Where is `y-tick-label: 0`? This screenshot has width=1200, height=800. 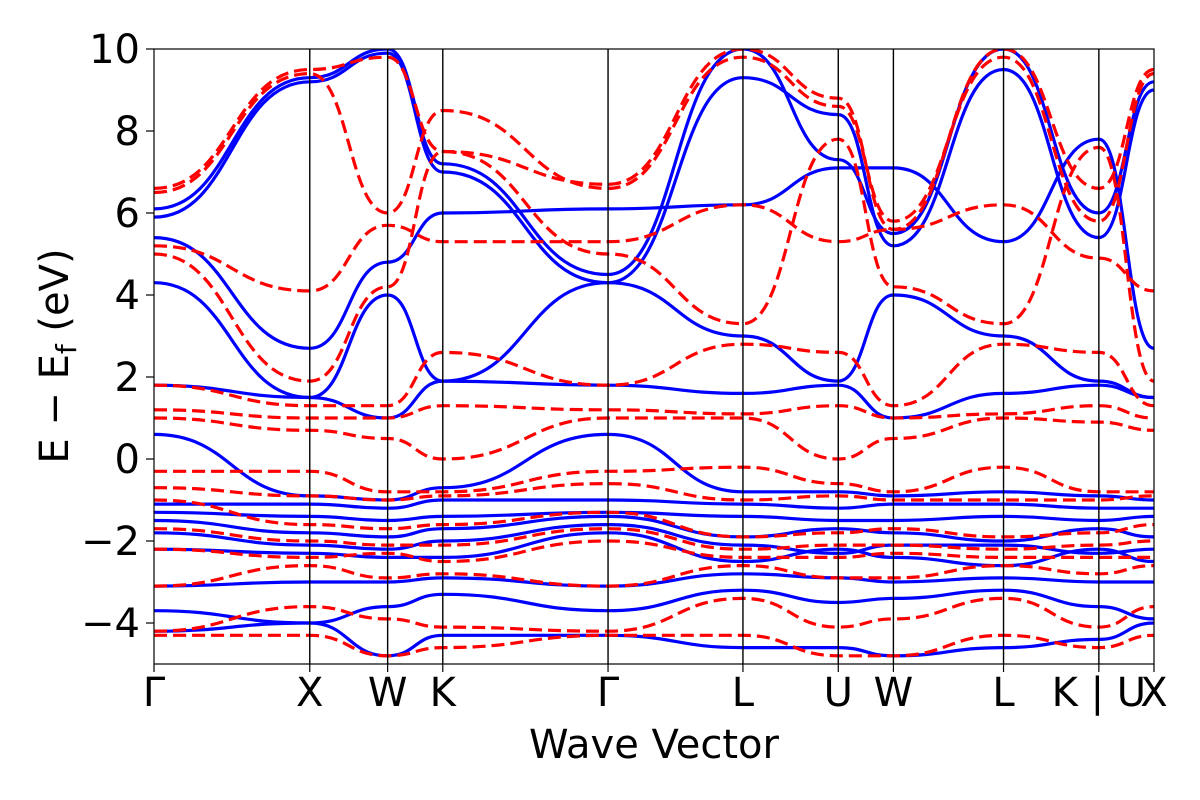 y-tick-label: 0 is located at coordinates (127, 460).